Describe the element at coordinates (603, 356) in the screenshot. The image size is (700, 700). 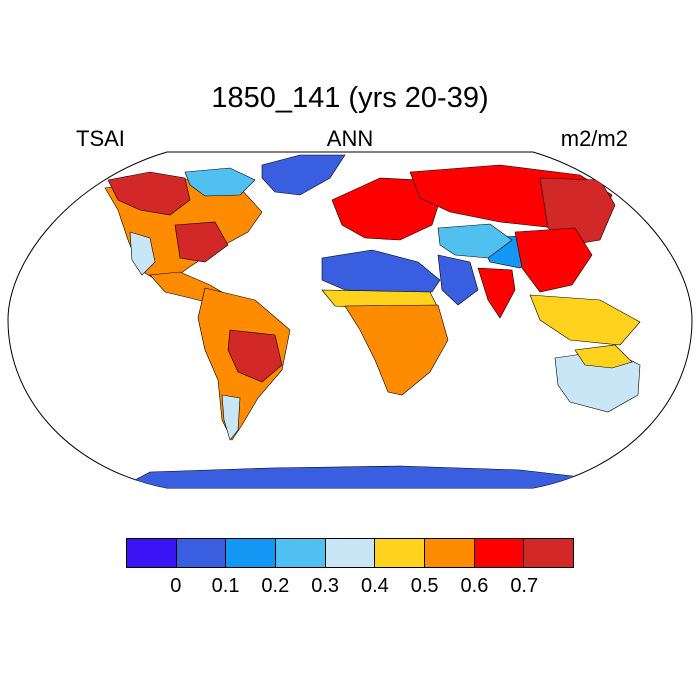
I see `region-australia-coast` at that location.